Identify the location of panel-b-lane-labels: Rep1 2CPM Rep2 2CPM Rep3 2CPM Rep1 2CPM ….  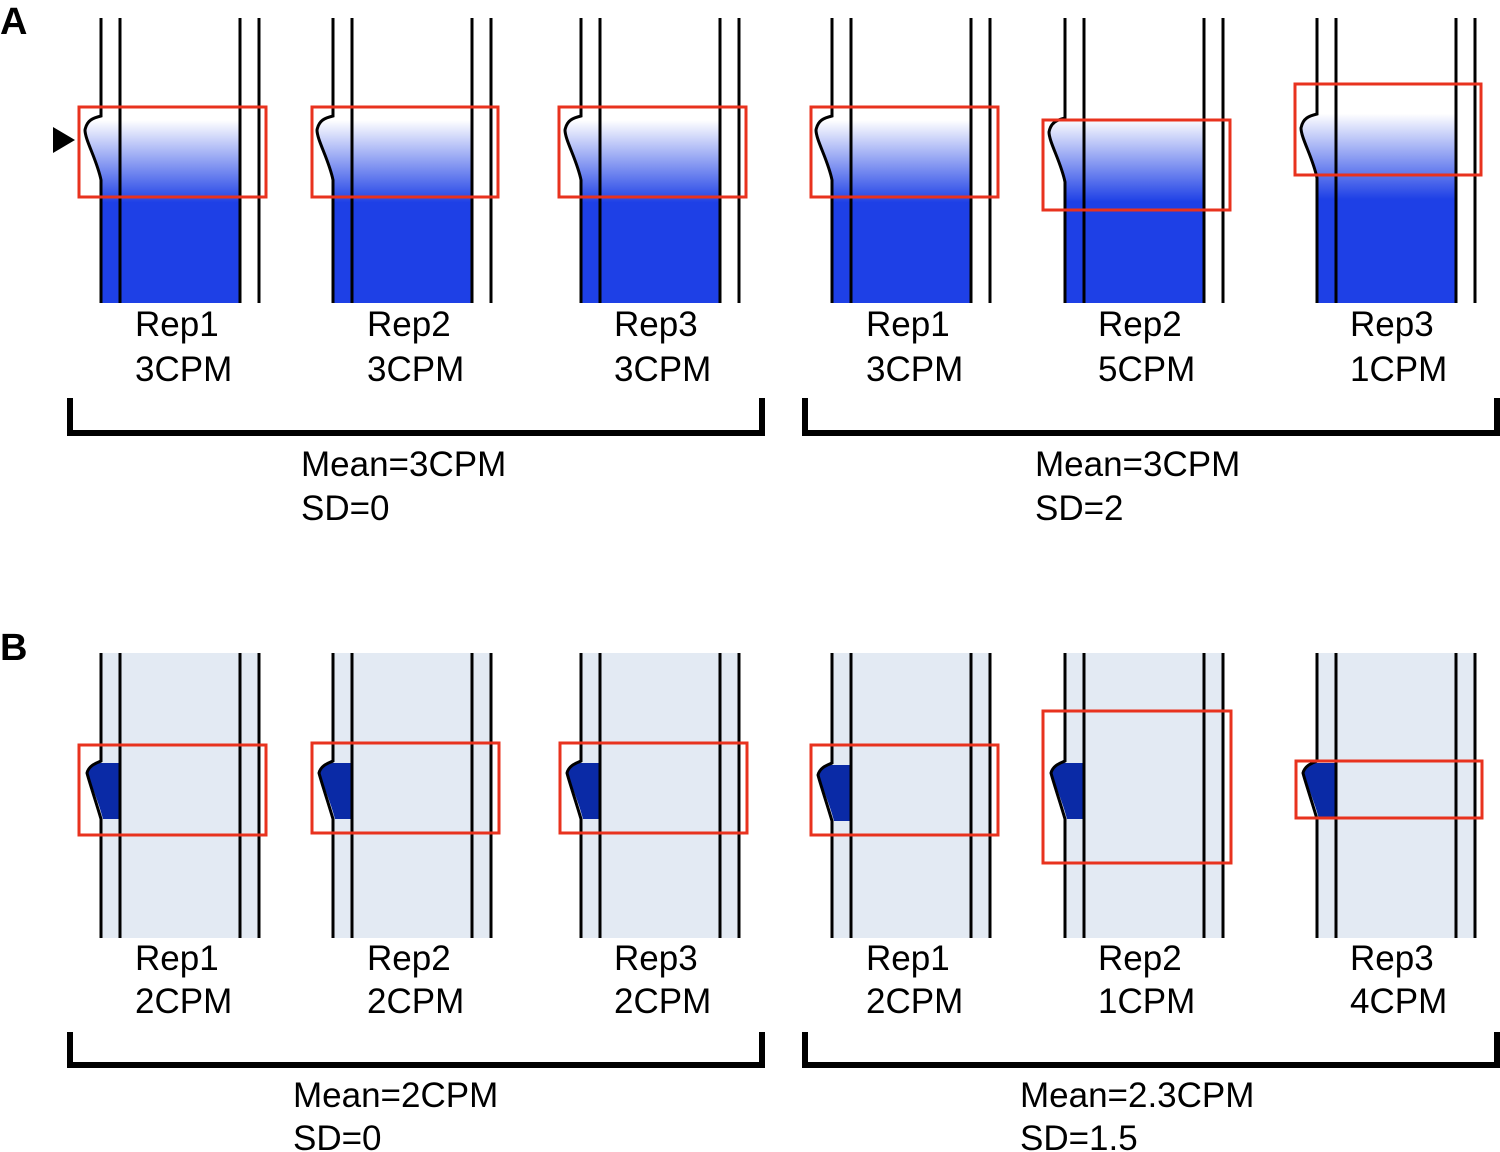
(791, 980).